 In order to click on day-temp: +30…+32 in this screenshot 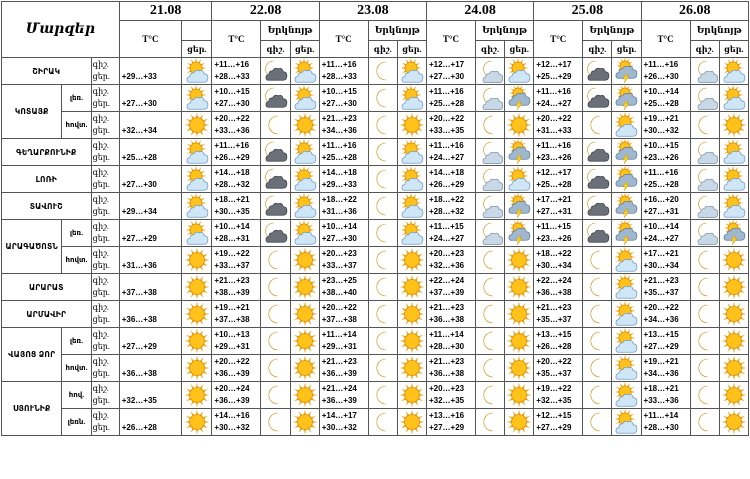, I will do `click(661, 130)`.